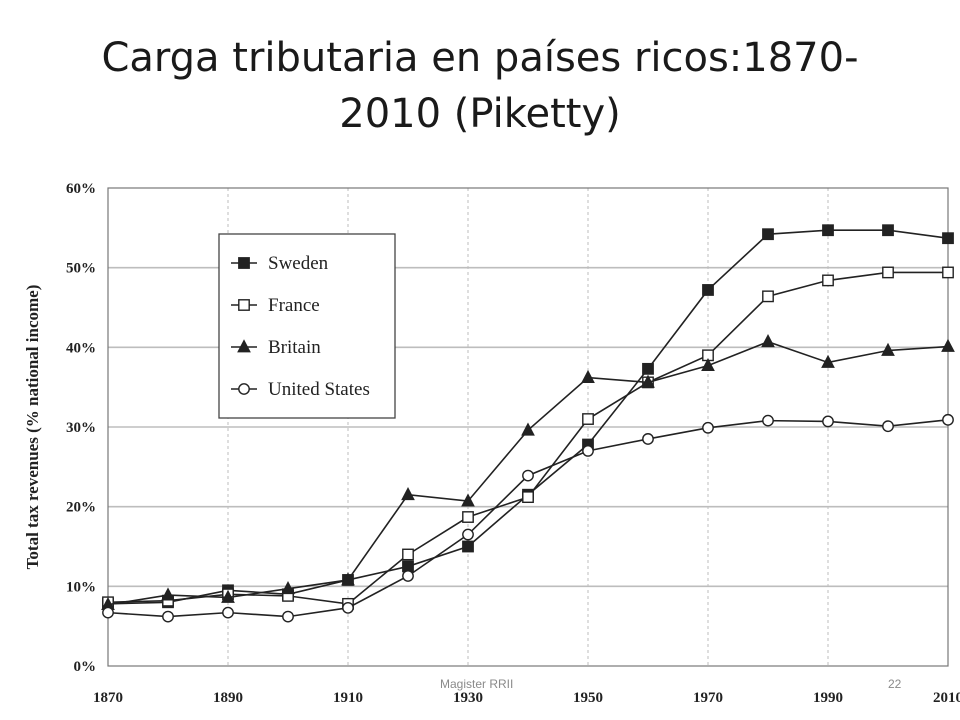  Describe the element at coordinates (348, 698) in the screenshot. I see `x-tick-label: 1910` at that location.